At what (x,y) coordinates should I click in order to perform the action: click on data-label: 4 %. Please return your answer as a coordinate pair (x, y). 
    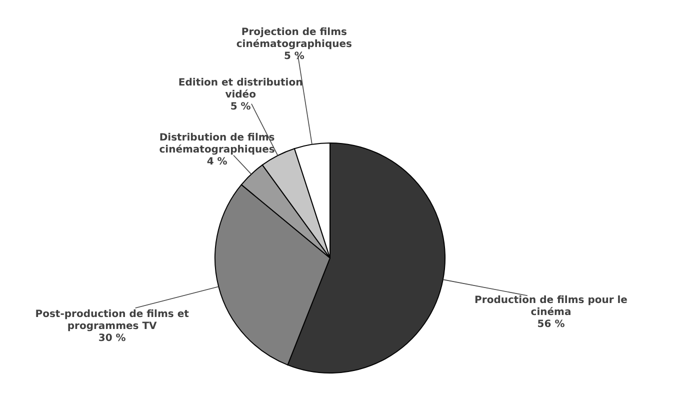
    Looking at the image, I should click on (217, 162).